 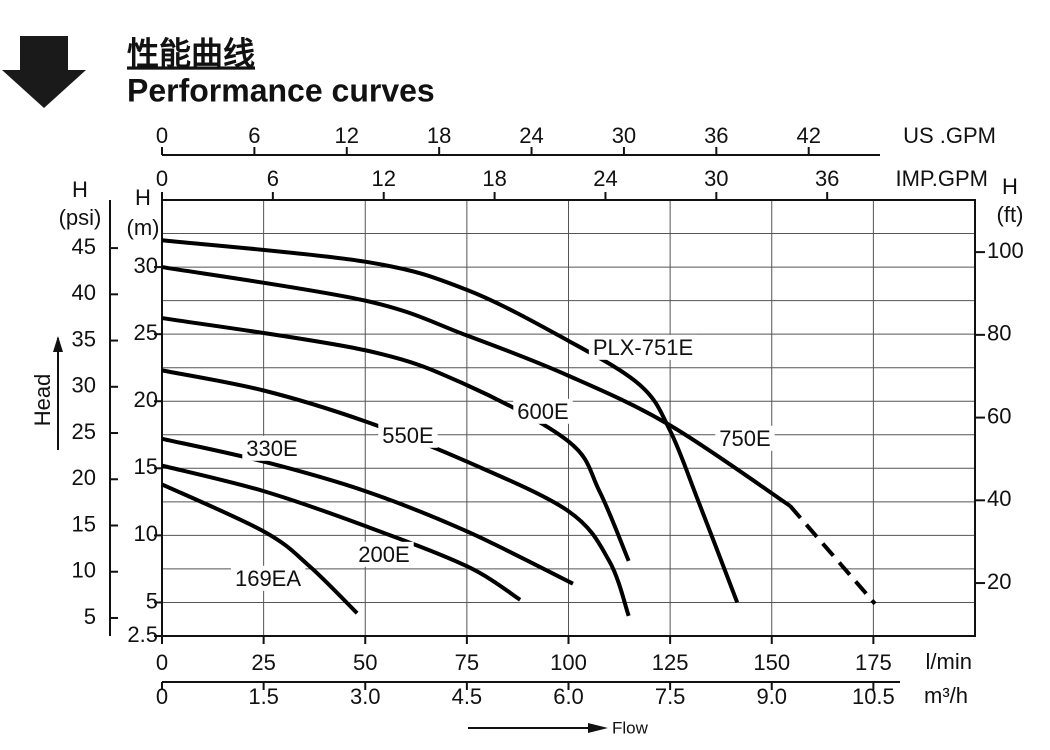 What do you see at coordinates (568, 696) in the screenshot?
I see `m3h-tick-label: 6.0` at bounding box center [568, 696].